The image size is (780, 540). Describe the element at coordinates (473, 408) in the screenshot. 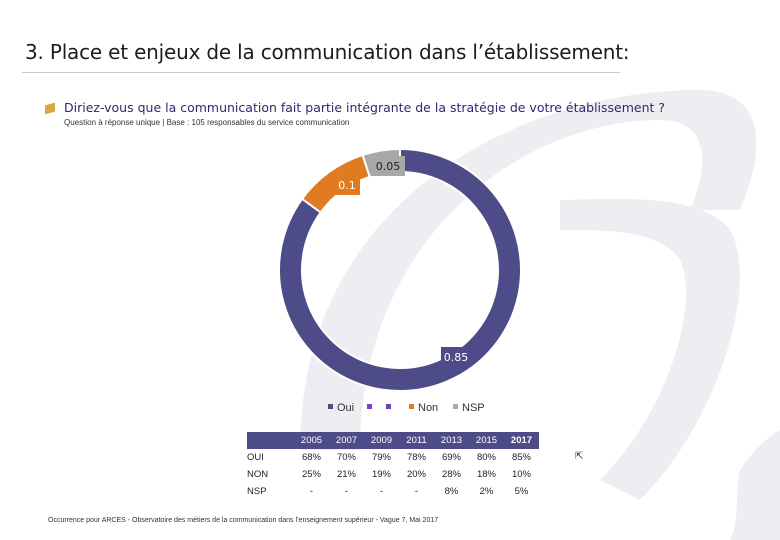

I see `legend-label-nsp: NSP` at that location.